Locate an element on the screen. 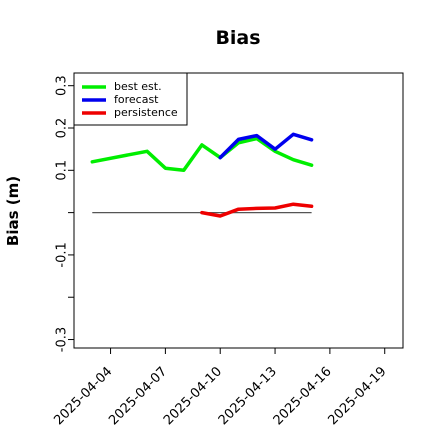 The width and height of the screenshot is (440, 440). legend-label: best est. is located at coordinates (138, 86).